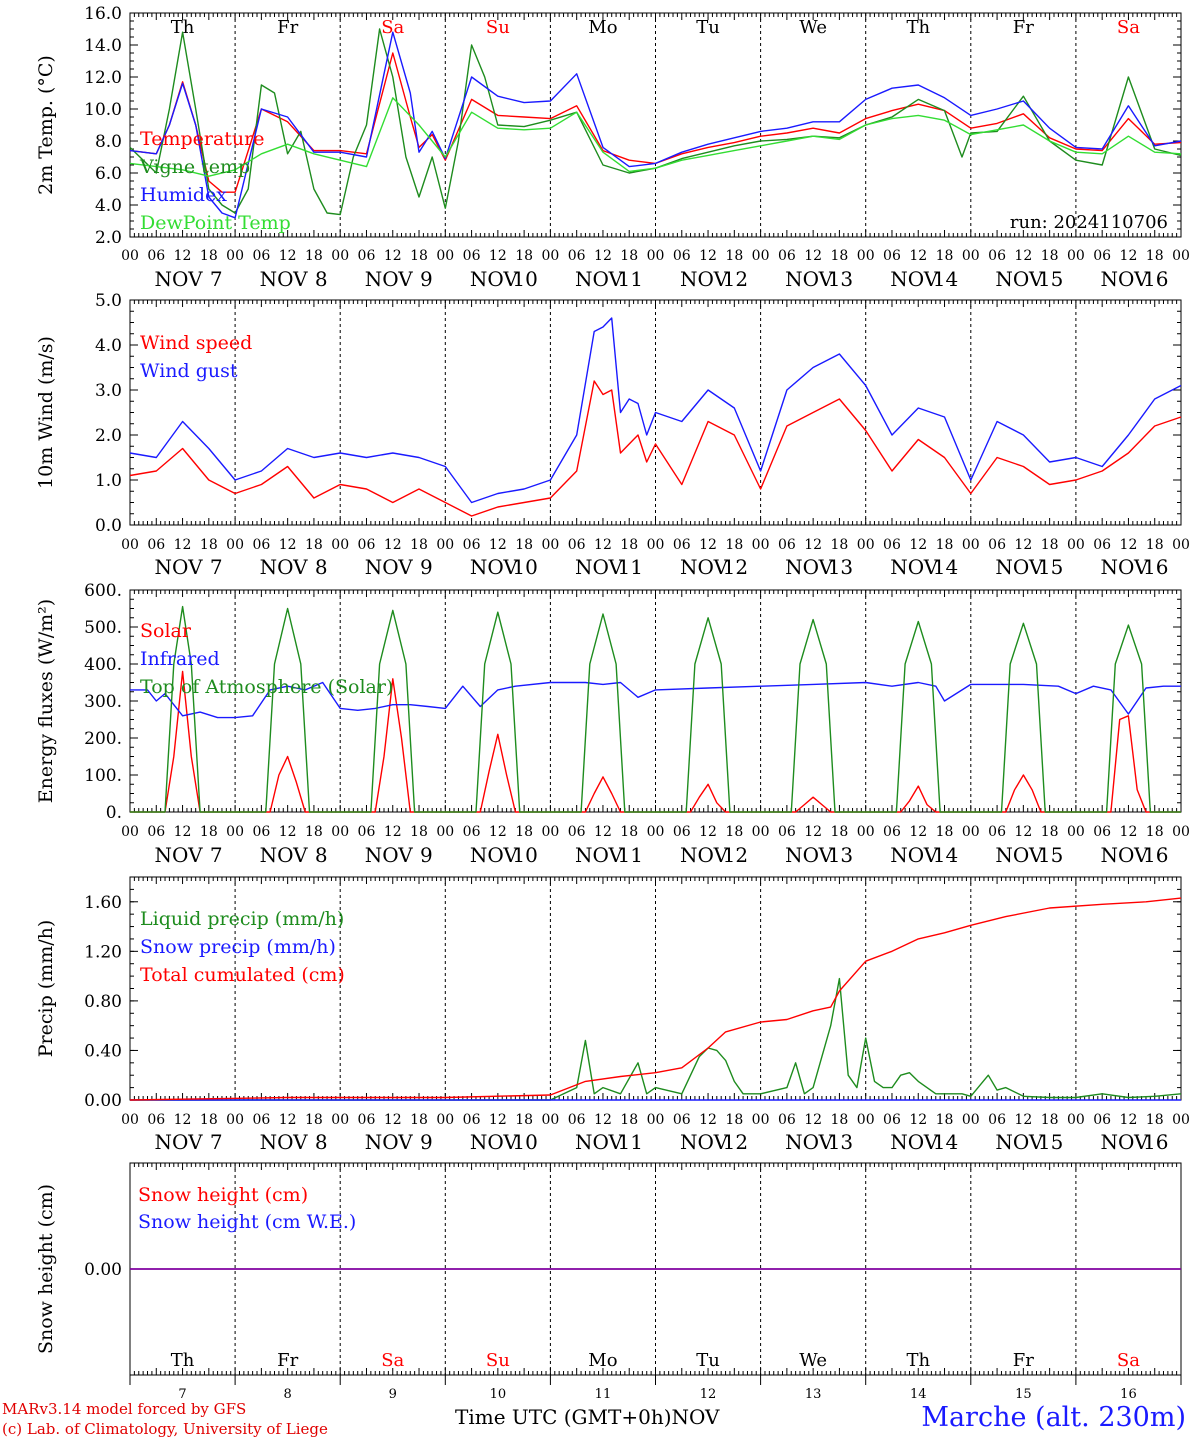 The width and height of the screenshot is (1194, 1440). Describe the element at coordinates (602, 27) in the screenshot. I see `weekday-label: Mo` at that location.